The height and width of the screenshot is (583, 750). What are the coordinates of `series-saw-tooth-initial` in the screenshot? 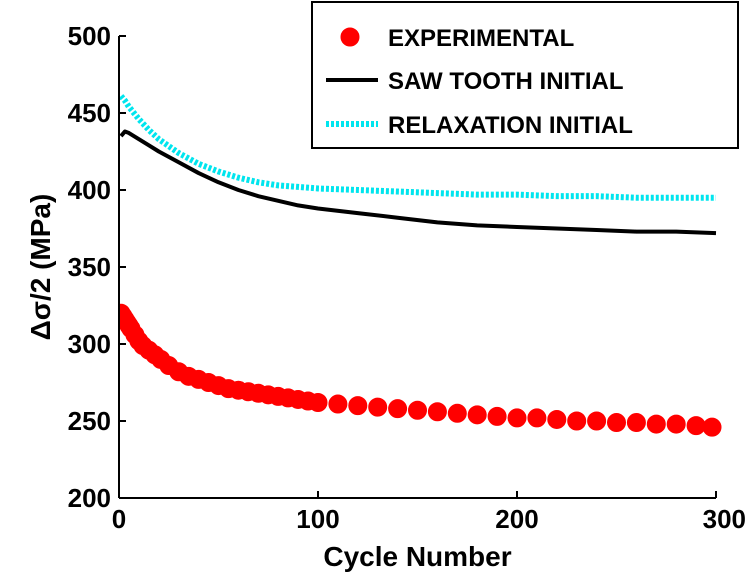 It's located at (418, 182).